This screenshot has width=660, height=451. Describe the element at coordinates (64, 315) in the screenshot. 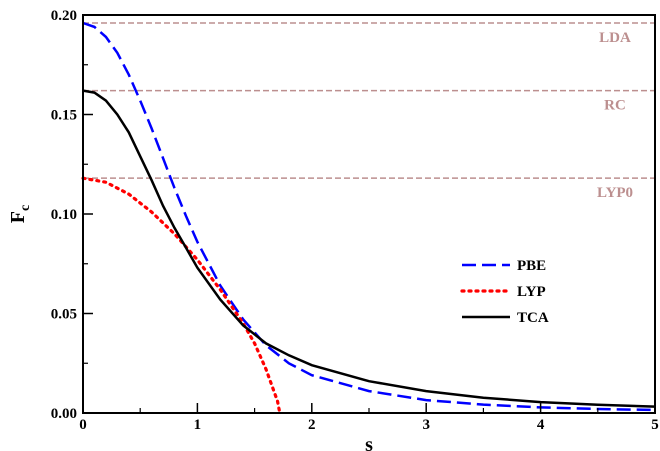

I see `y-tick-label: 0.05` at that location.